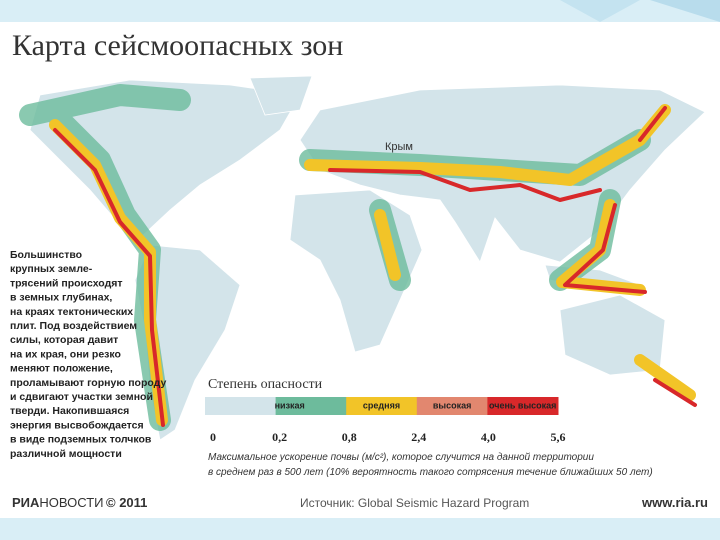 The height and width of the screenshot is (540, 720). What do you see at coordinates (281, 95) in the screenshot?
I see `greenland` at bounding box center [281, 95].